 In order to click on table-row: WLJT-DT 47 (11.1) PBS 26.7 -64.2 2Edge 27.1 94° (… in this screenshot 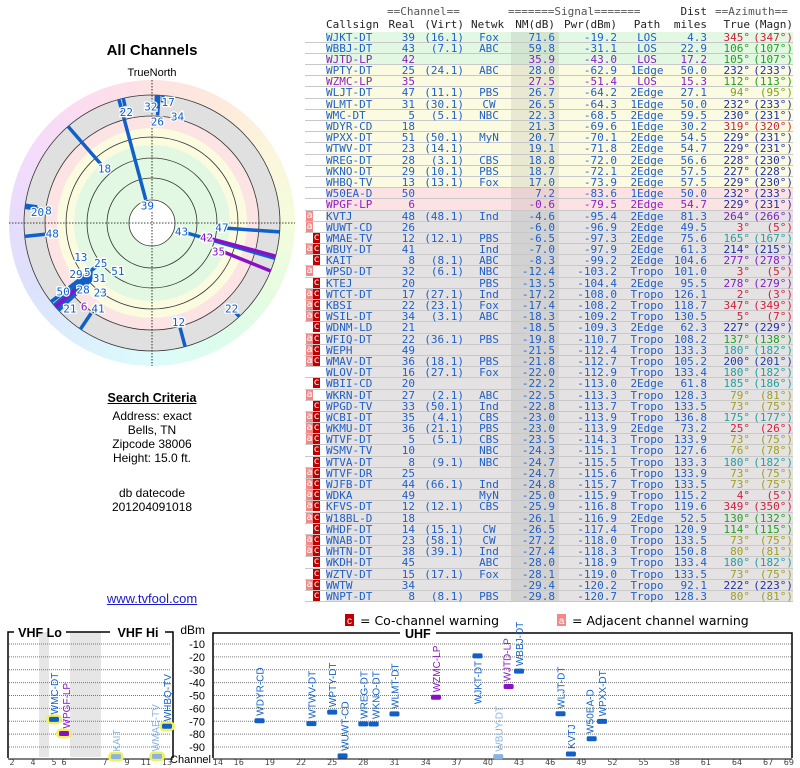, I will do `click(549, 93)`.